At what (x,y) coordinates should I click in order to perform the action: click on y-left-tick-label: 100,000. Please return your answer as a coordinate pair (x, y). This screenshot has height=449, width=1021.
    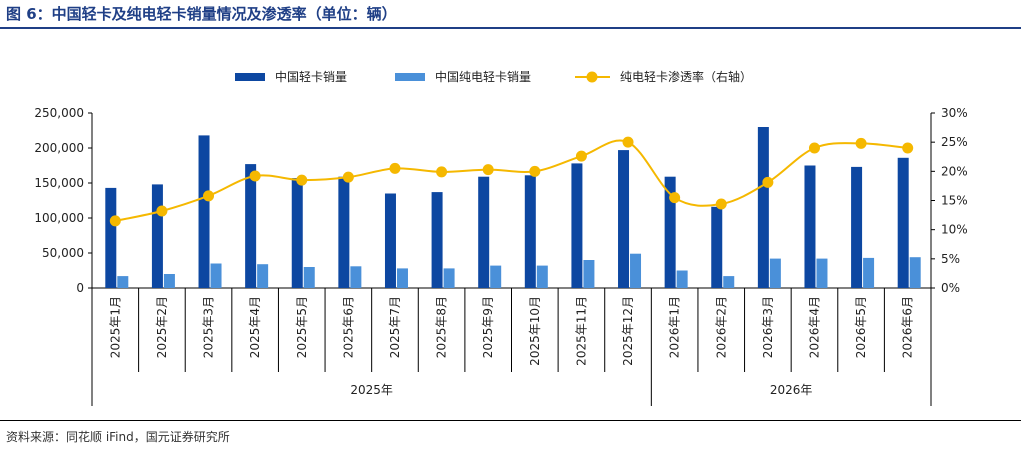
    Looking at the image, I should click on (59, 218).